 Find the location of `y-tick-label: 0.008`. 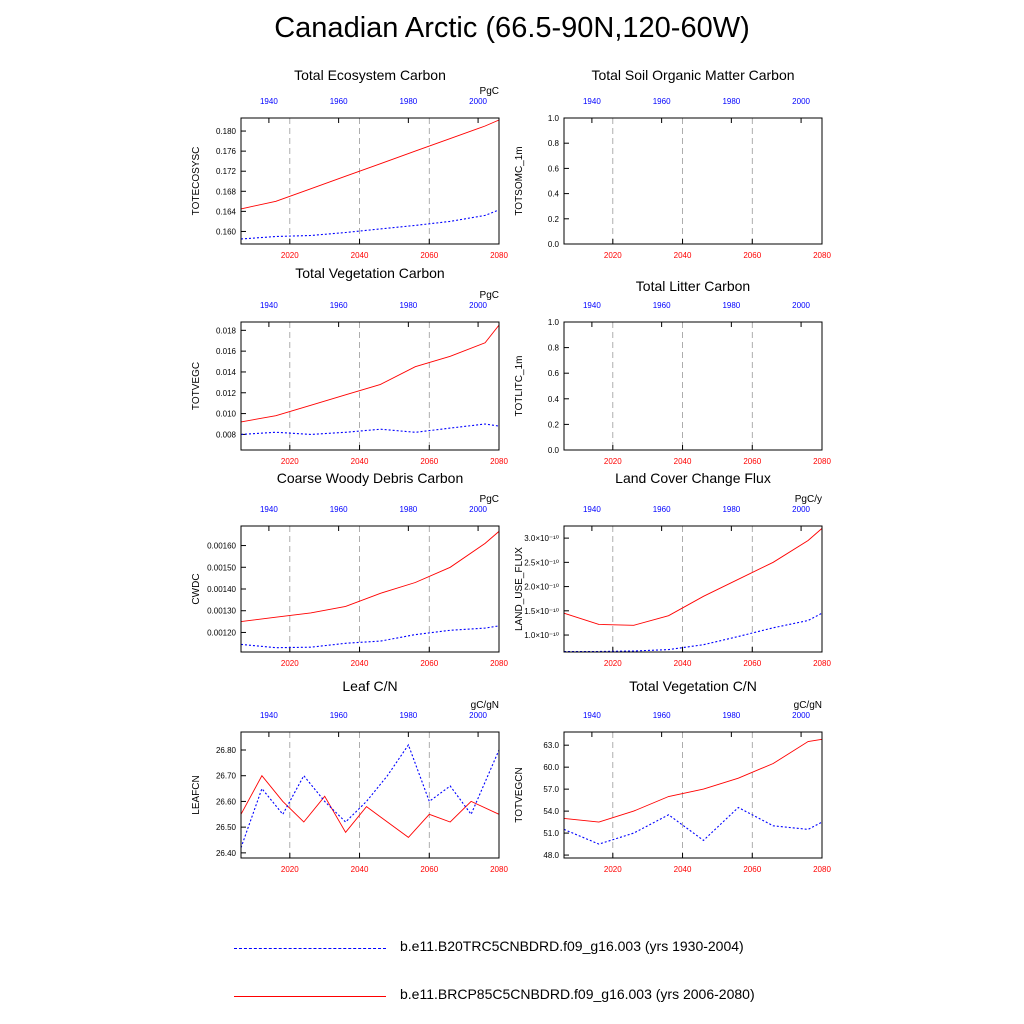

y-tick-label: 0.008 is located at coordinates (226, 434).